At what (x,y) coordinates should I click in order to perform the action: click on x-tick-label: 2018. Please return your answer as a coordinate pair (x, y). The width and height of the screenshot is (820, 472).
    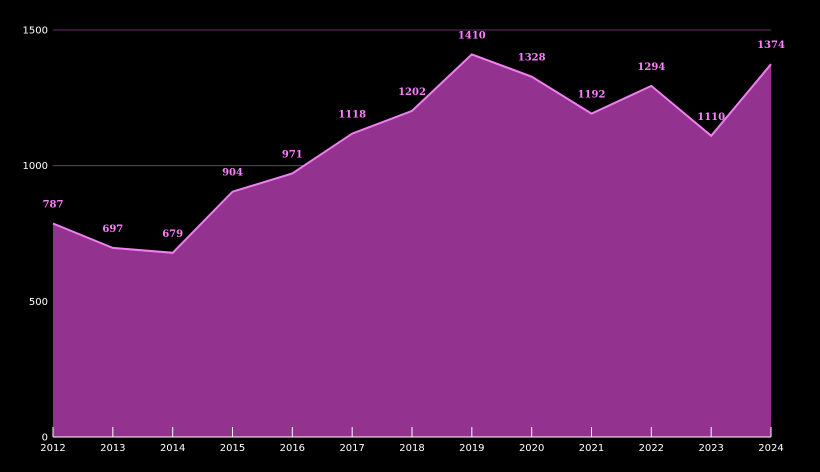
    Looking at the image, I should click on (411, 448).